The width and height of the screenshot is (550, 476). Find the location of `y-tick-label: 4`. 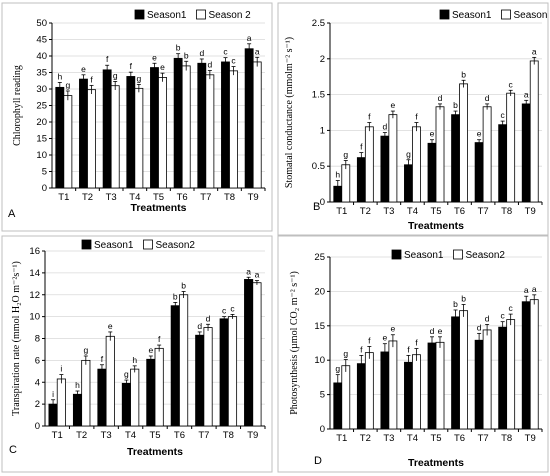

y-tick-label: 4 is located at coordinates (37, 382).